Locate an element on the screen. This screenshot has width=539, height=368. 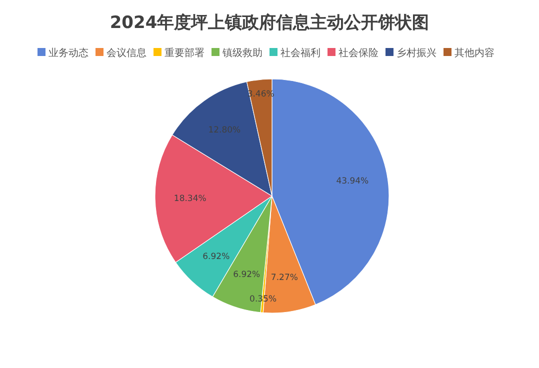
legend-label: 社会保险 is located at coordinates (358, 53).